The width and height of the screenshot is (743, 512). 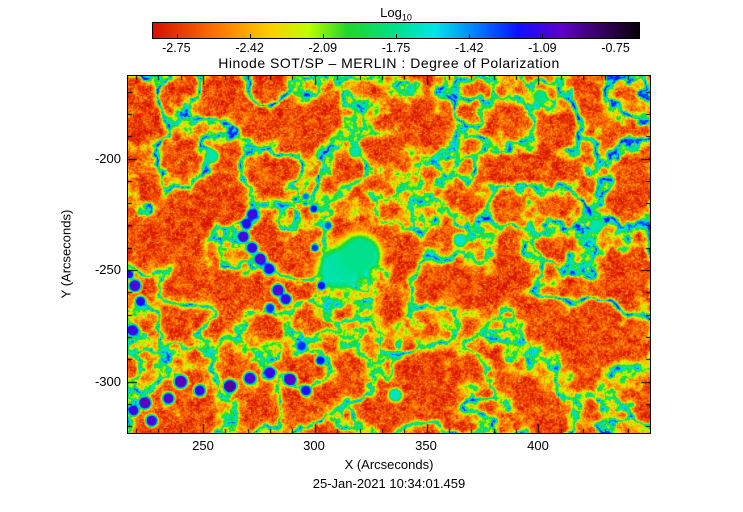 I want to click on colorbar-scale-label: Log10, so click(x=396, y=14).